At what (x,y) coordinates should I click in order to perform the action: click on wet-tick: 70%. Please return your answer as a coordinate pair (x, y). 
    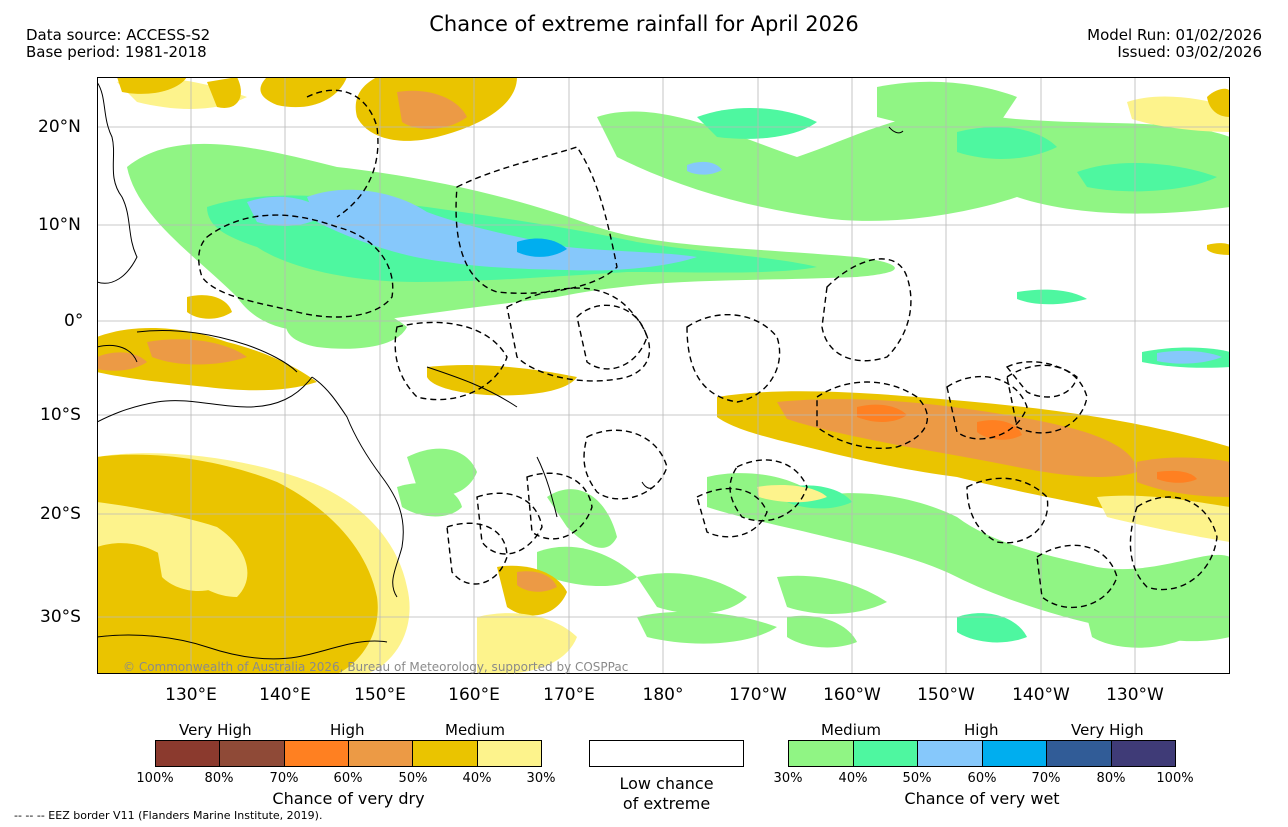
    Looking at the image, I should click on (1046, 778).